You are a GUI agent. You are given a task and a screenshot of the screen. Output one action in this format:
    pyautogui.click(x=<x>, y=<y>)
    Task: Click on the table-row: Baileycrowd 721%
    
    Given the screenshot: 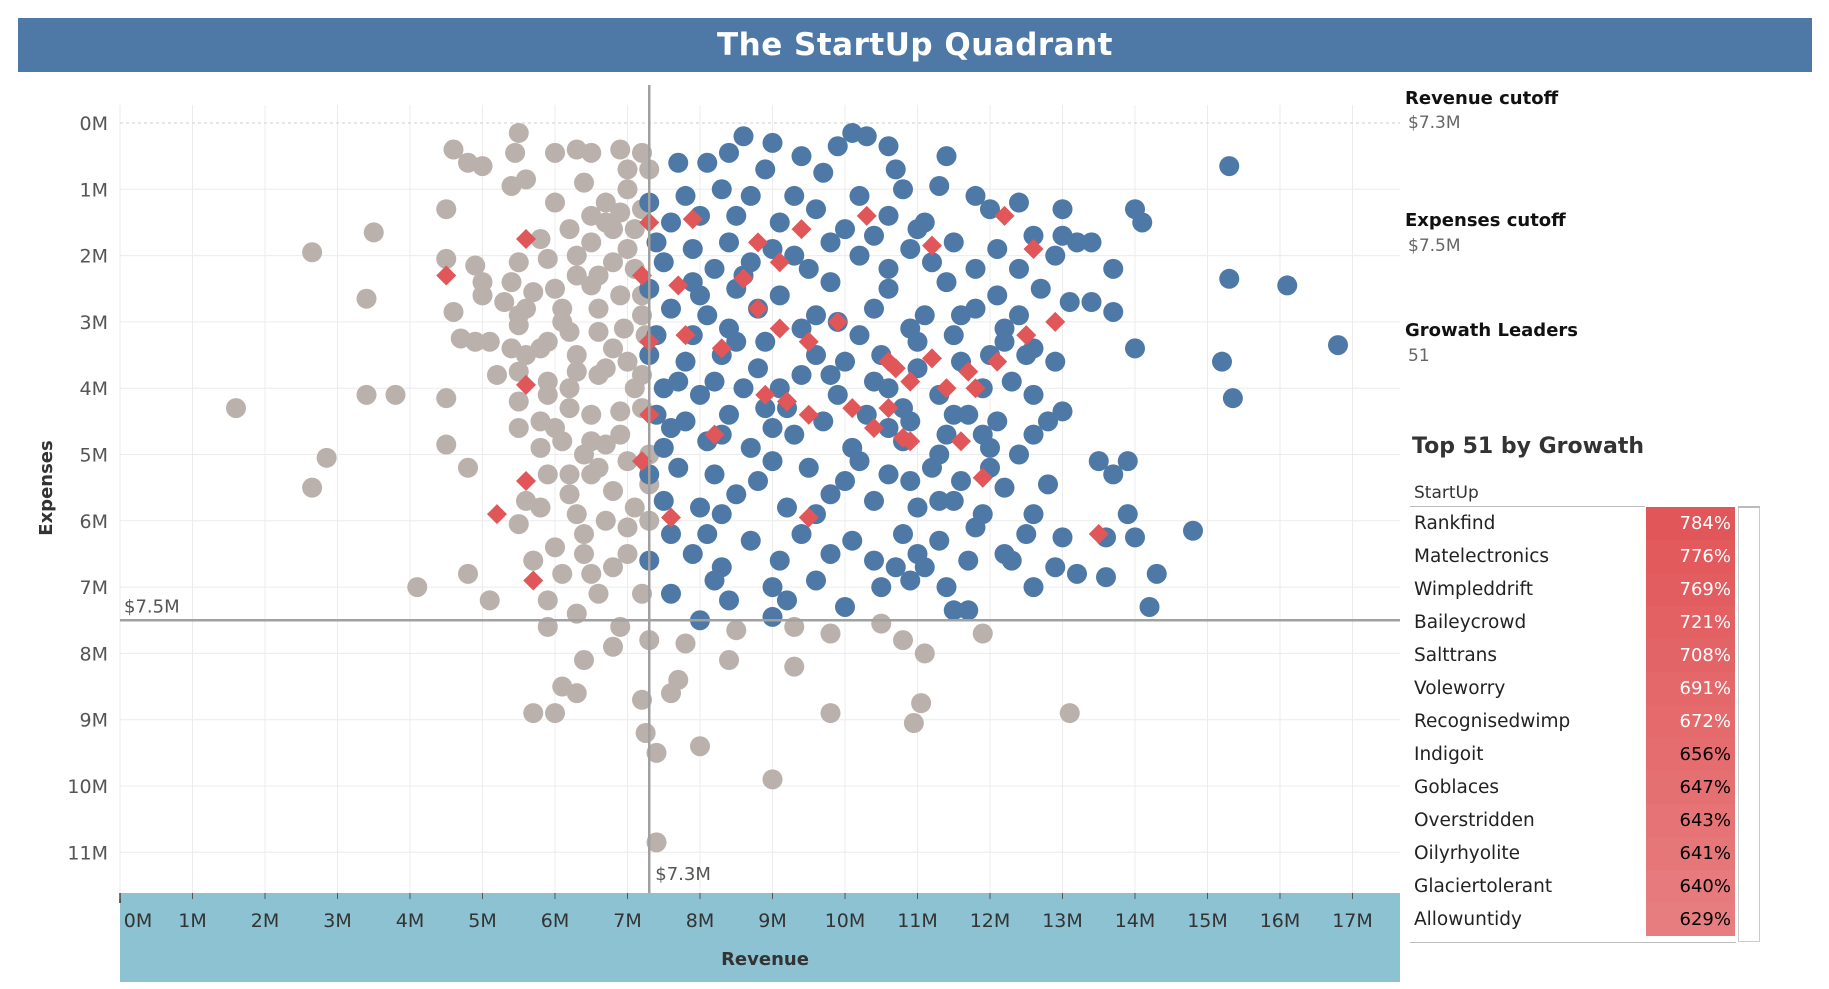 What is the action you would take?
    pyautogui.click(x=1573, y=622)
    